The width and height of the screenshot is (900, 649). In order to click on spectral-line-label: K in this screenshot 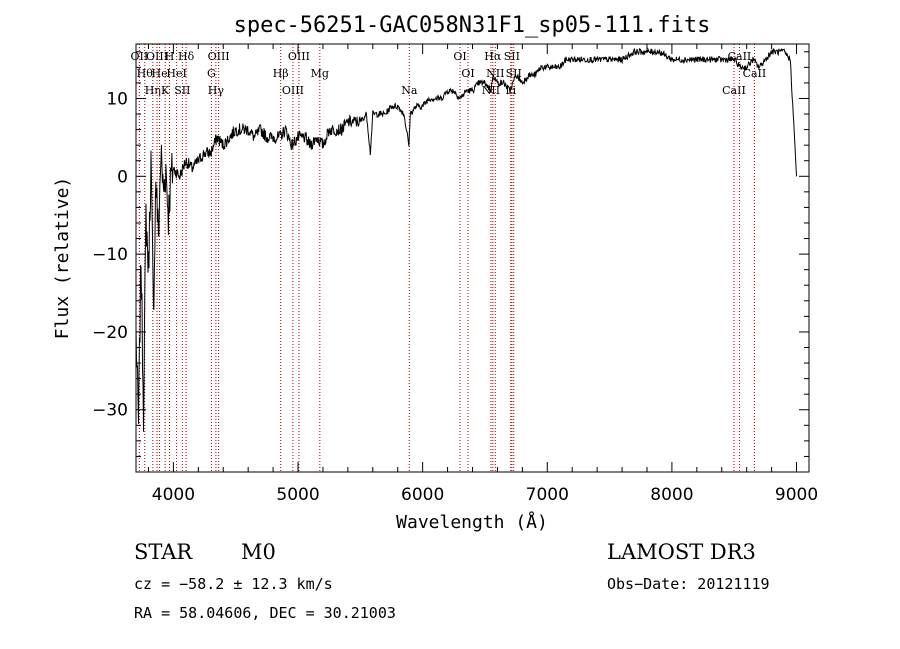, I will do `click(165, 90)`.